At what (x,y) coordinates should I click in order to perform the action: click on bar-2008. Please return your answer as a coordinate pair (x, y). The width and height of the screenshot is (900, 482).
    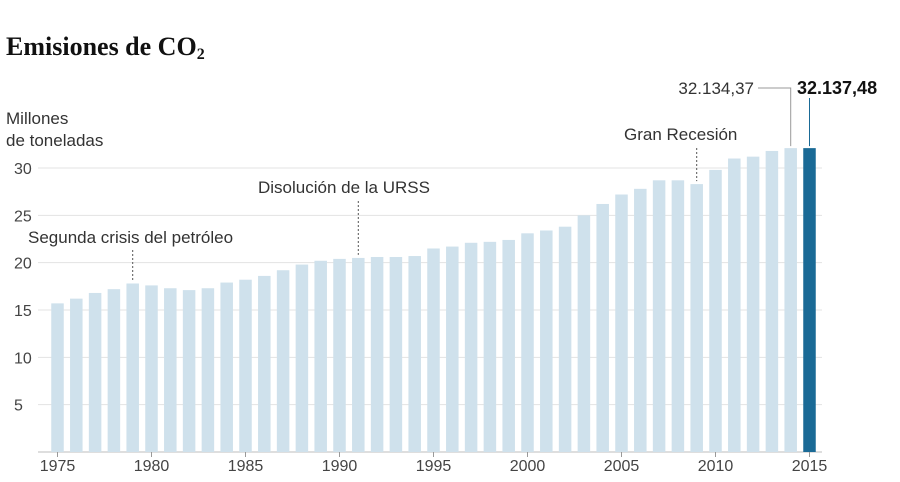
    Looking at the image, I should click on (678, 316).